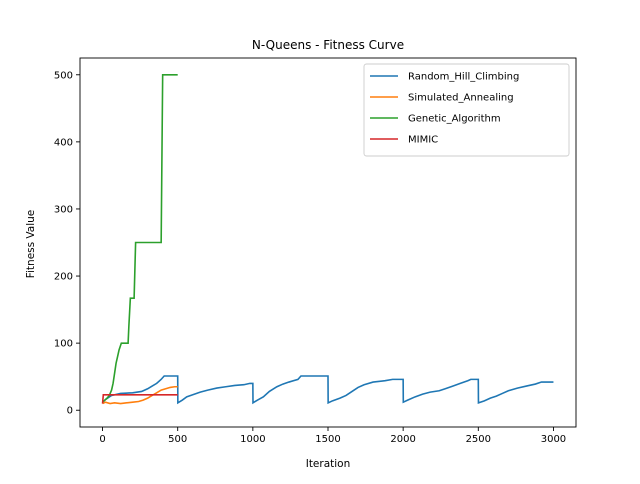  Describe the element at coordinates (67, 243) in the screenshot. I see `y-axis-ticks: 0 100 200 300 400 500` at that location.